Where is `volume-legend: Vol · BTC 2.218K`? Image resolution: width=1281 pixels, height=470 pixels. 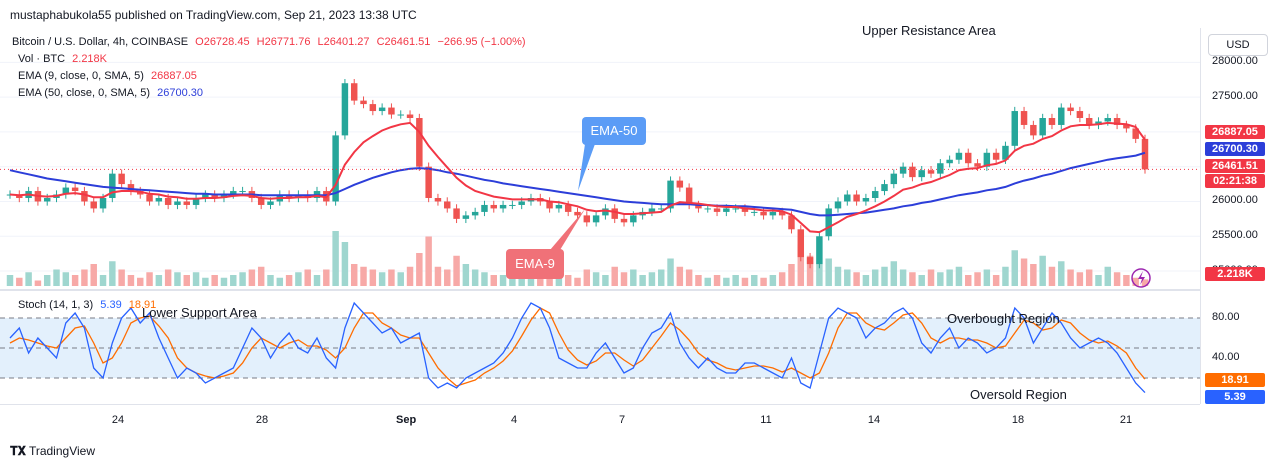
volume-legend: Vol · BTC 2.218K is located at coordinates (64, 59).